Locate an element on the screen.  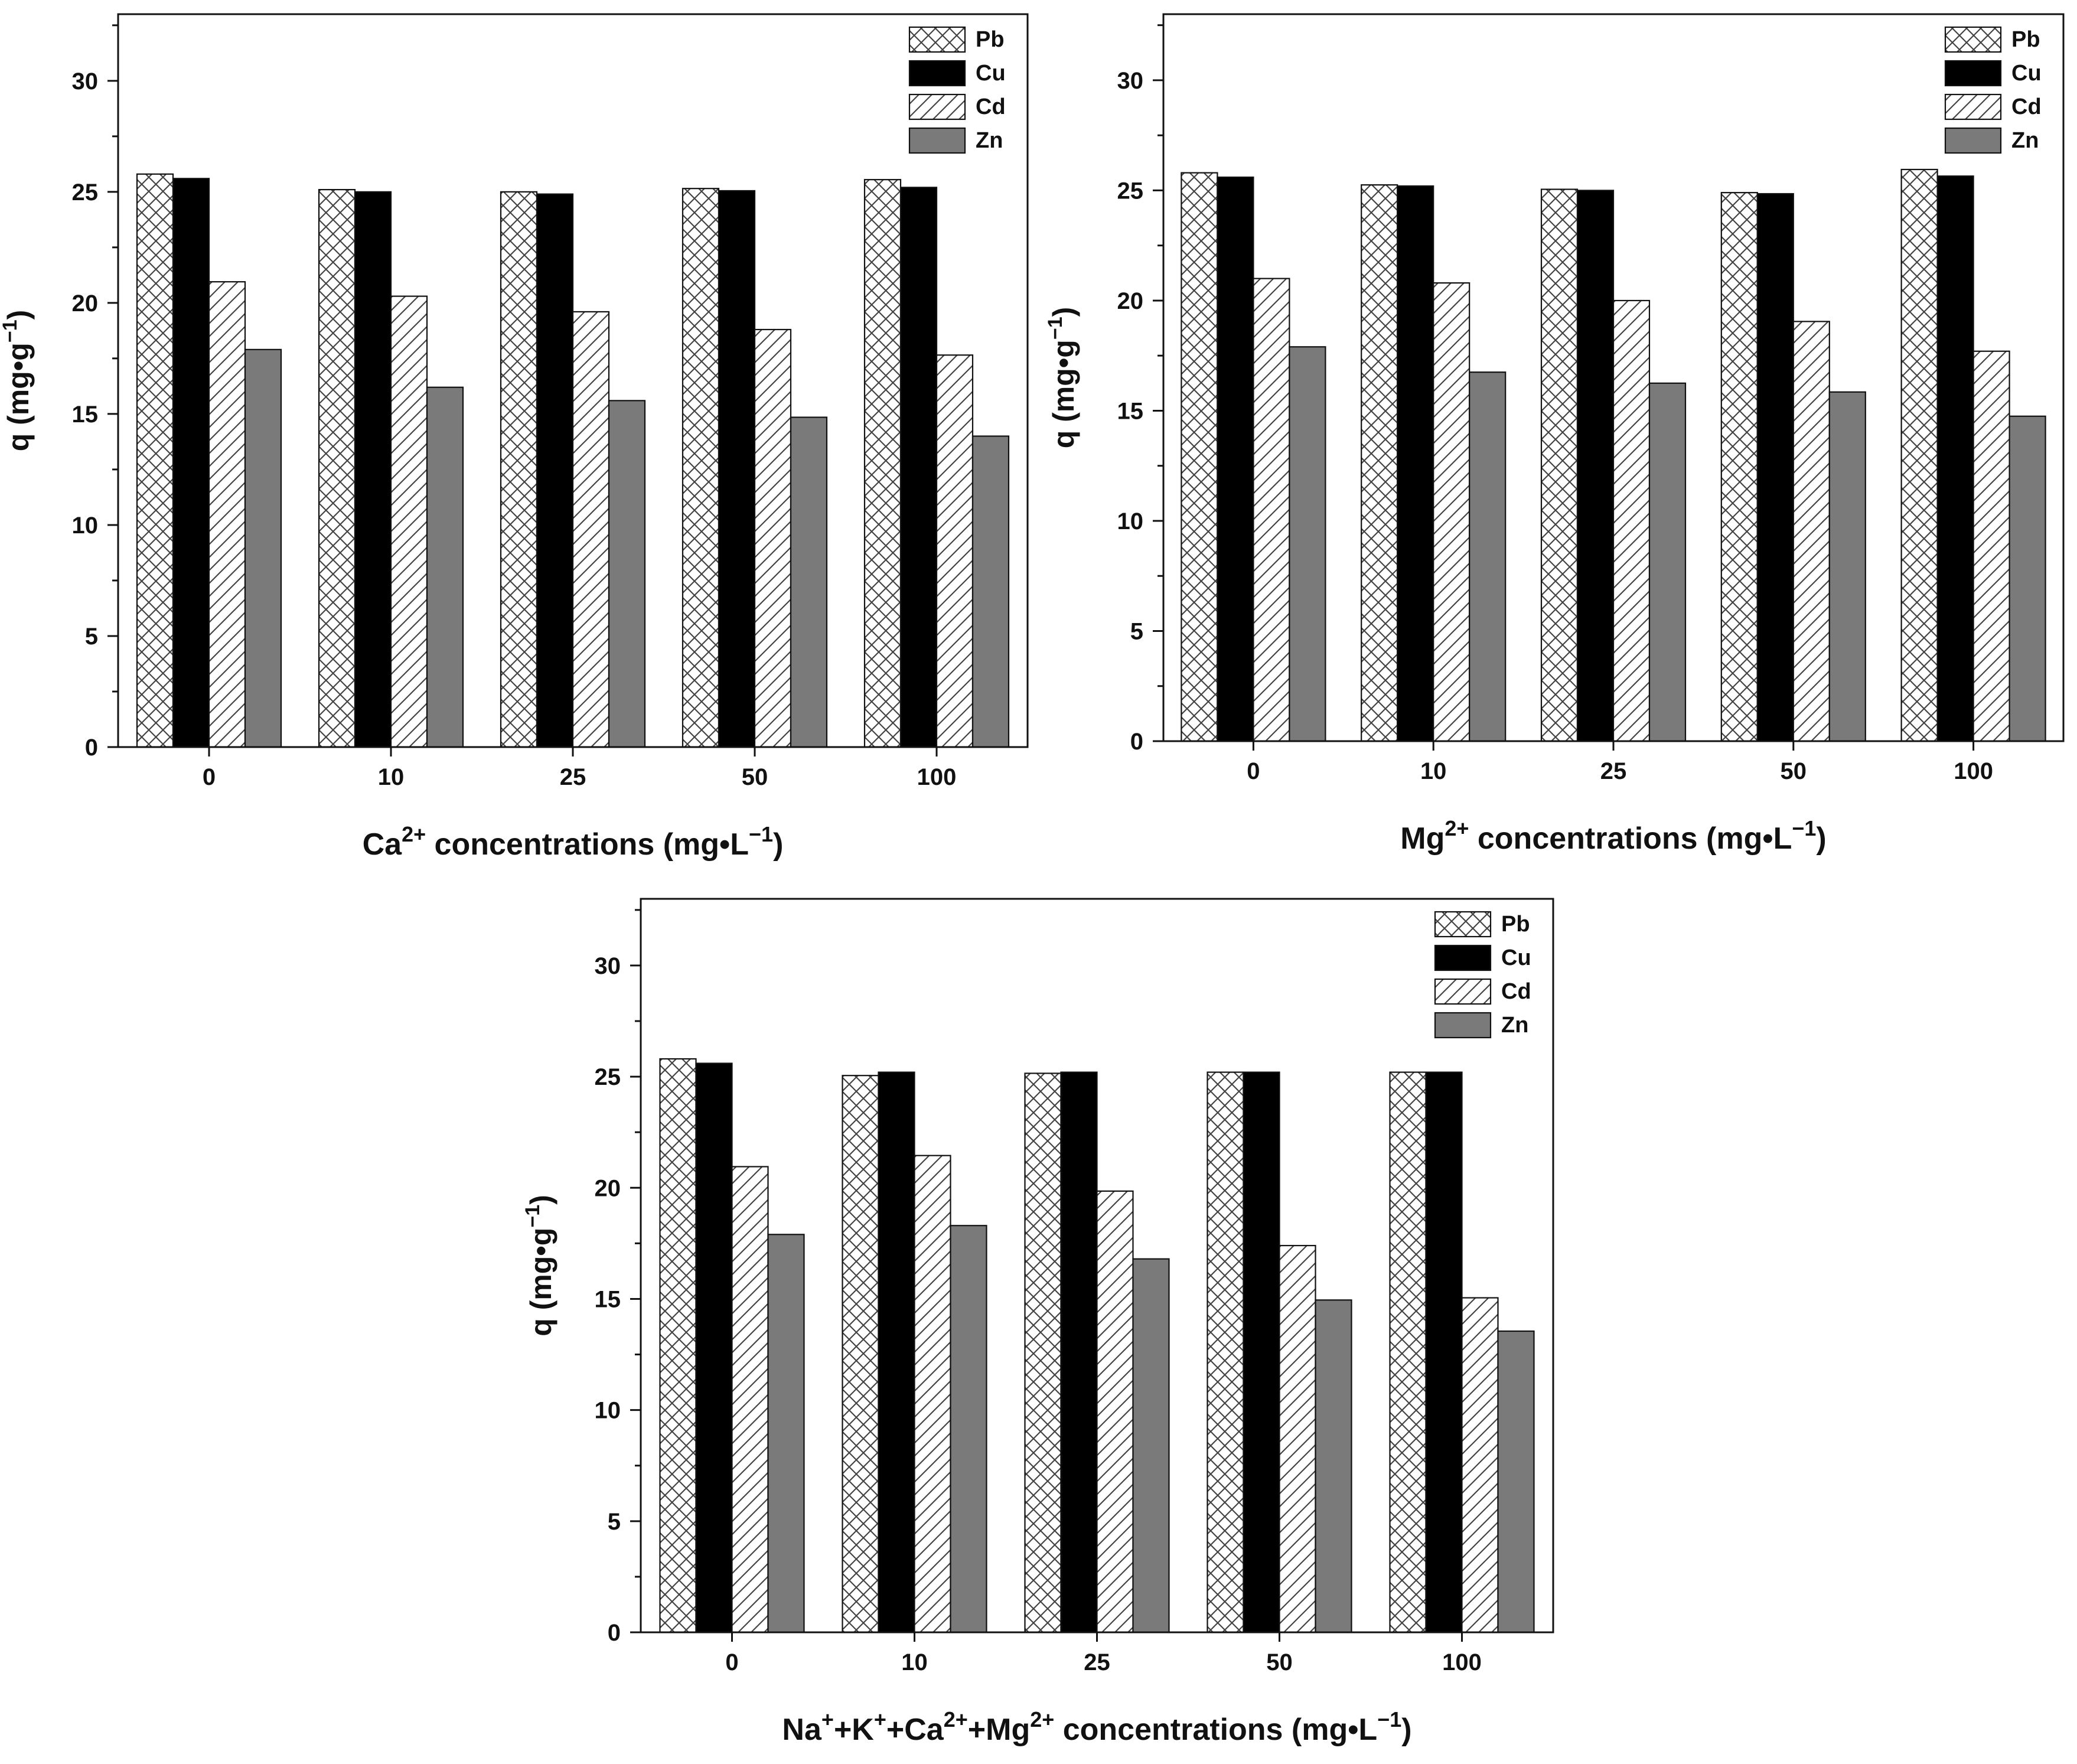
x-axis-label-part: Na is located at coordinates (802, 1730).